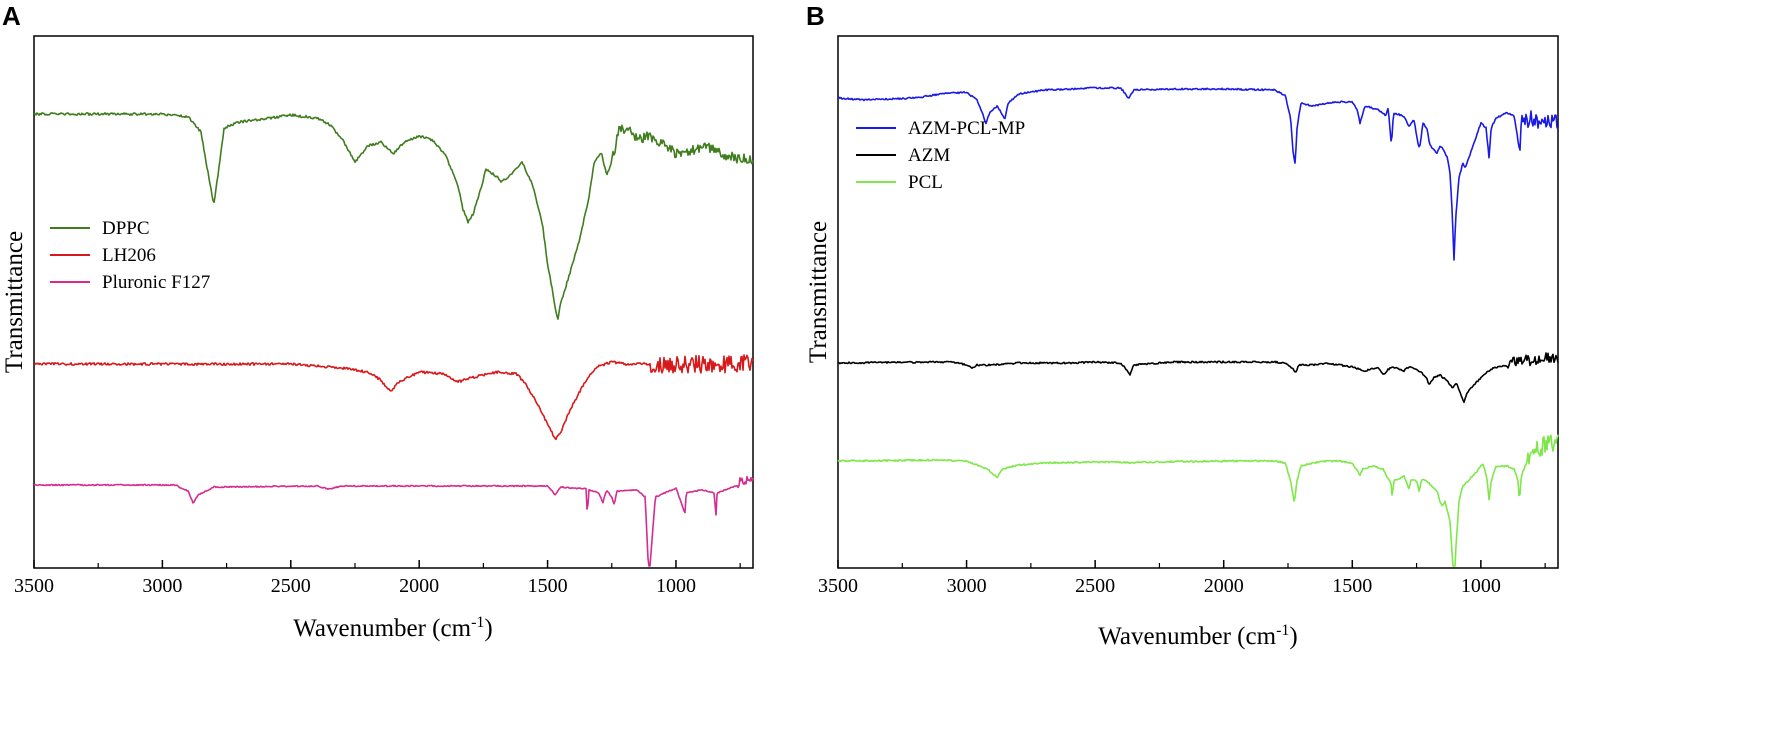 The image size is (1772, 743). Describe the element at coordinates (14, 302) in the screenshot. I see `panel-a-y-axis-title: Transmittance` at that location.